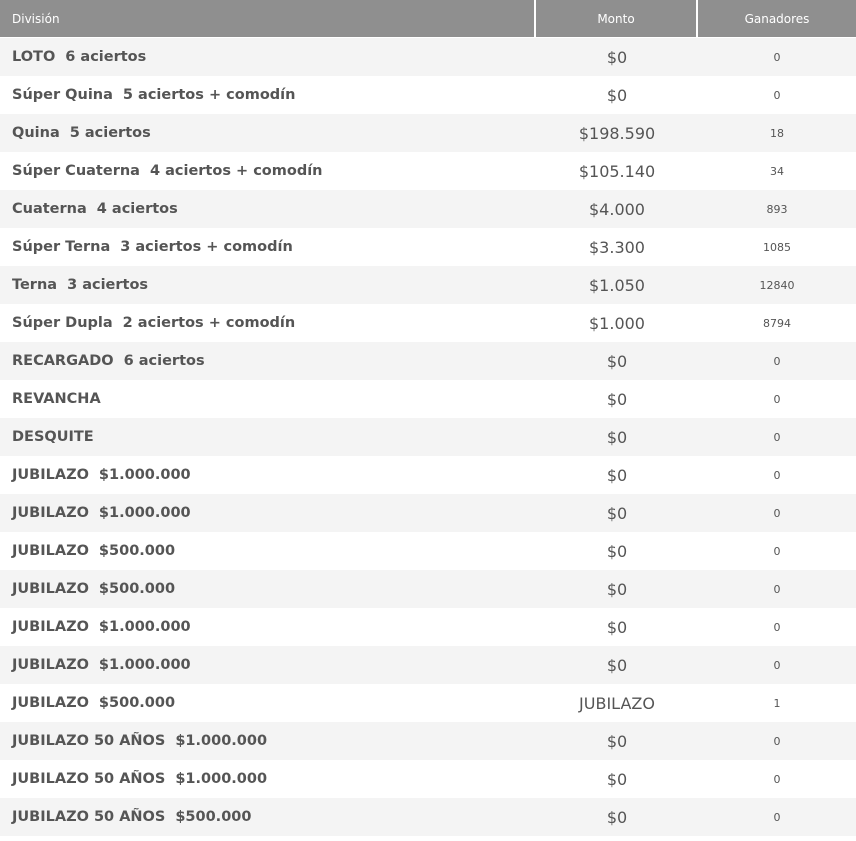 The height and width of the screenshot is (841, 856). What do you see at coordinates (268, 399) in the screenshot?
I see `division-cell: REVANCHA` at bounding box center [268, 399].